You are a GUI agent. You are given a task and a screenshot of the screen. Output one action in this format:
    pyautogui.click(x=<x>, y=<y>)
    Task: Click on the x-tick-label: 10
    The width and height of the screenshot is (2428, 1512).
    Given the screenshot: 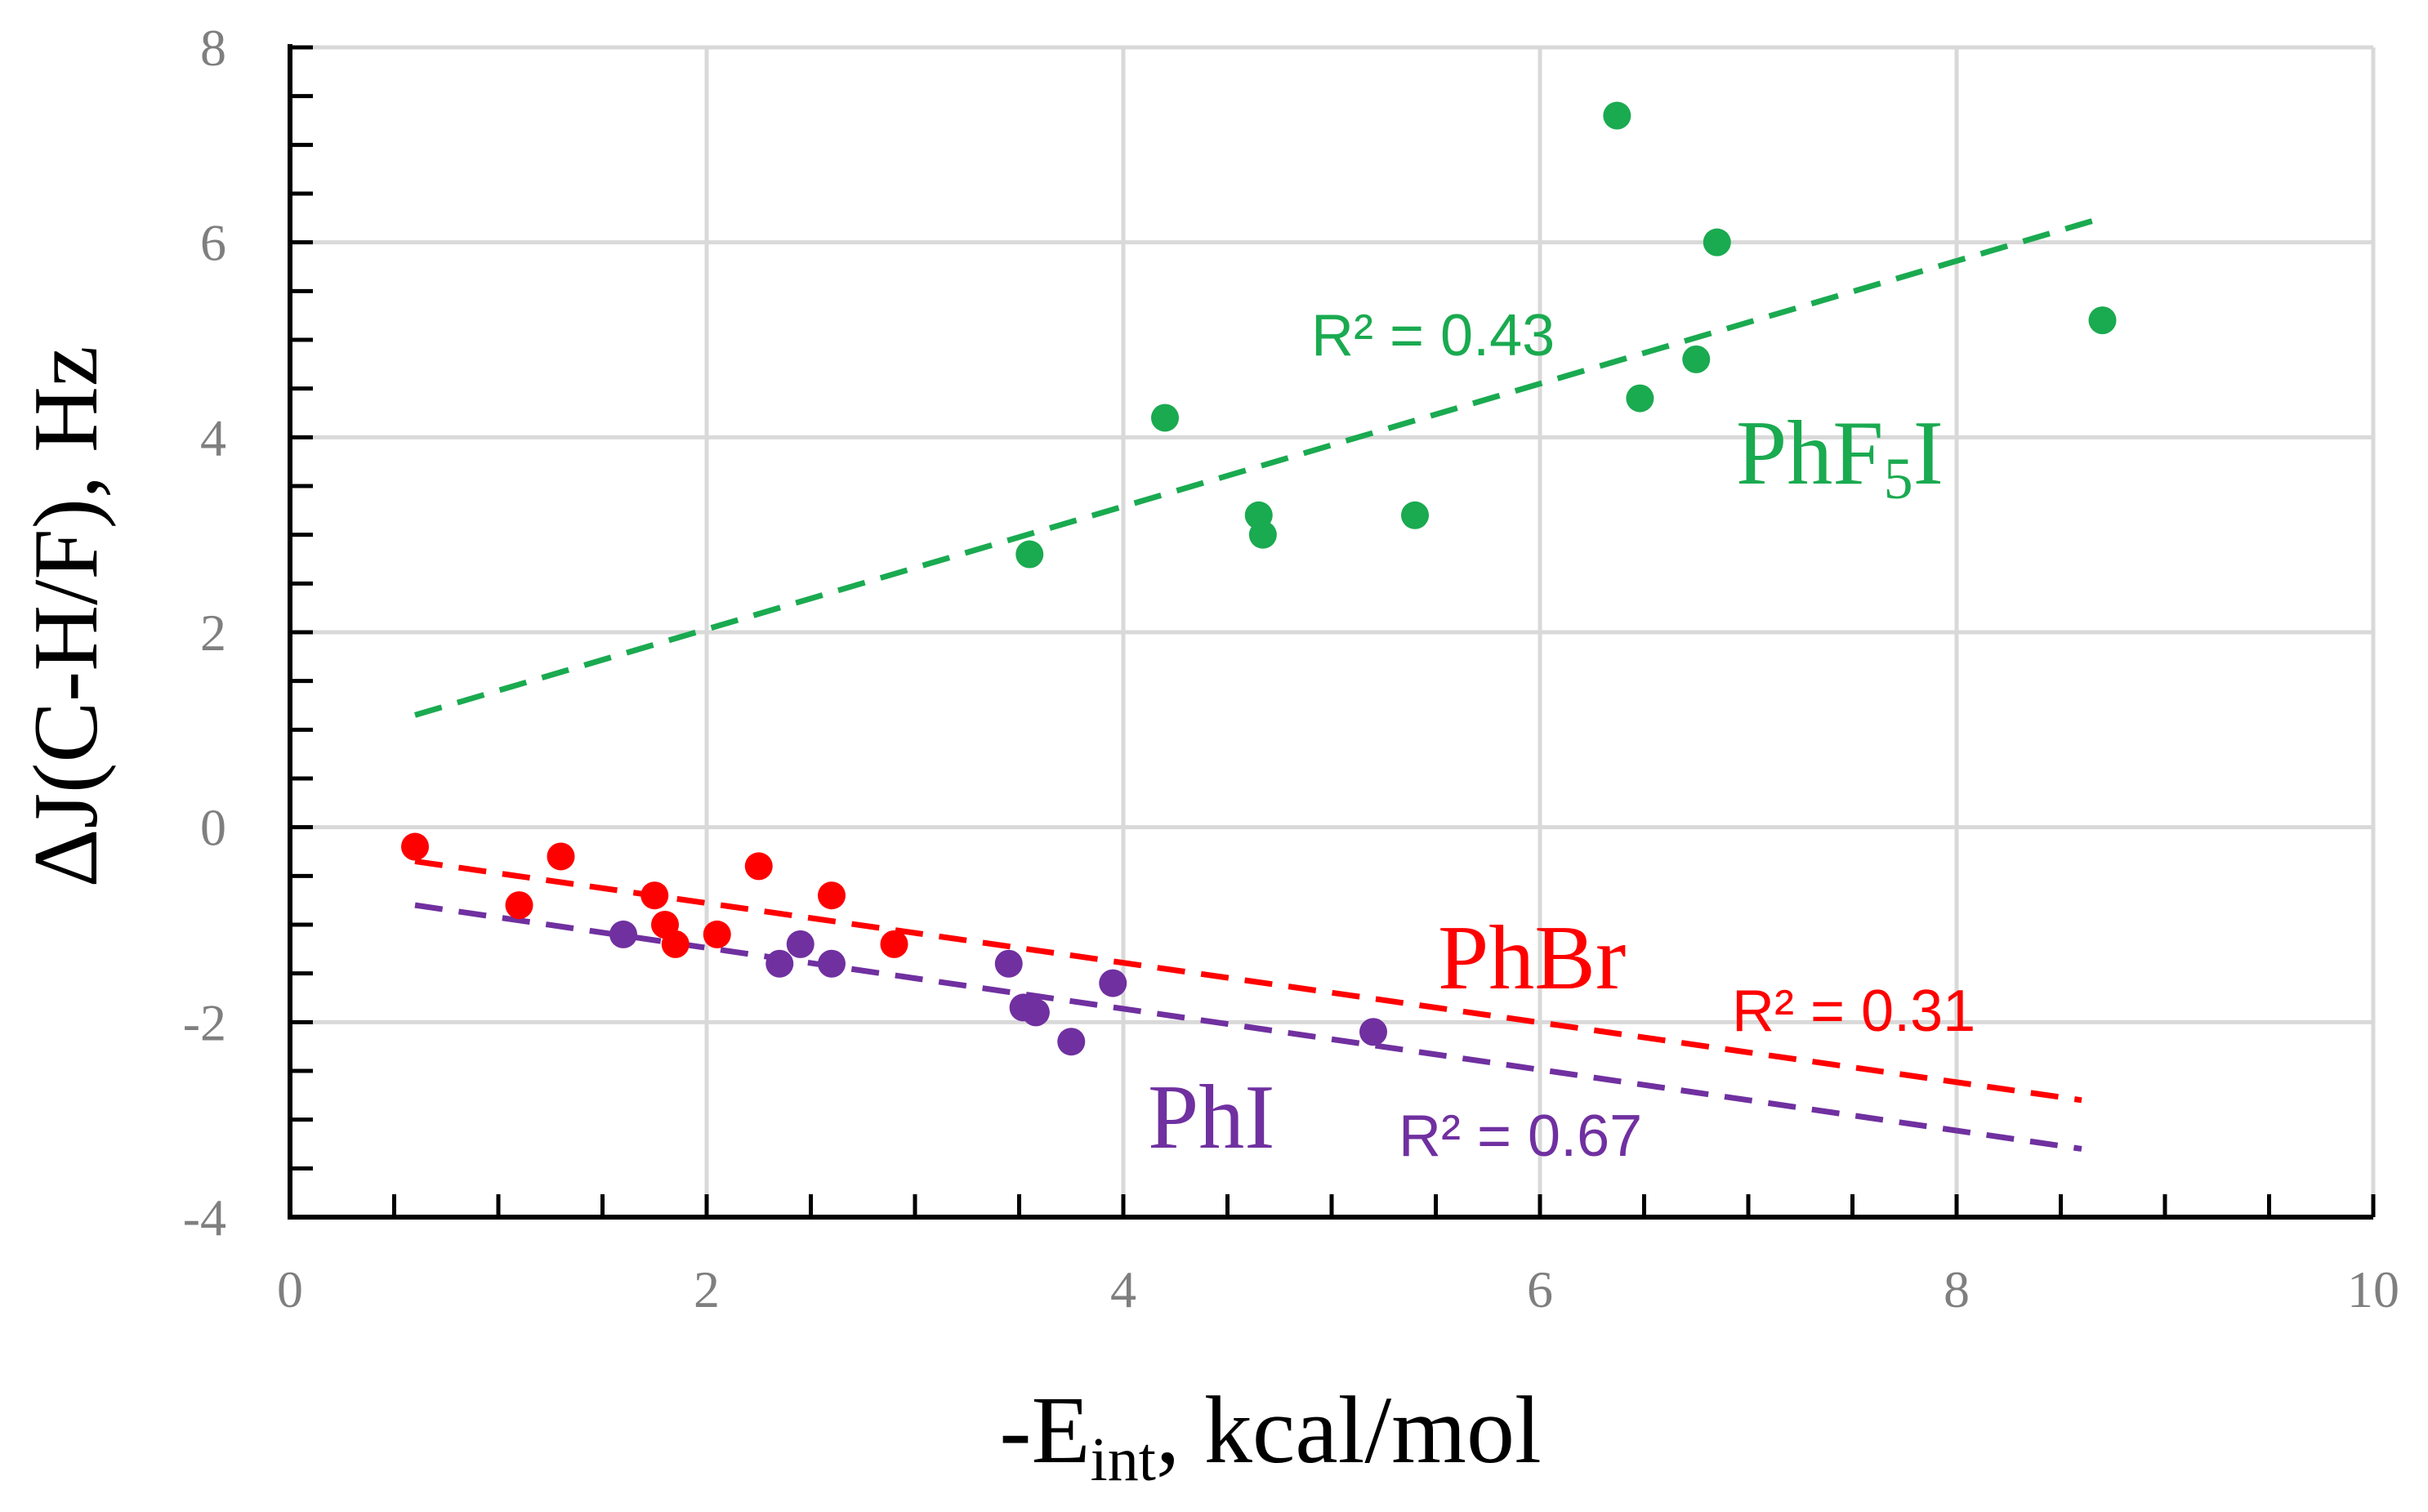 What is the action you would take?
    pyautogui.click(x=2373, y=1289)
    